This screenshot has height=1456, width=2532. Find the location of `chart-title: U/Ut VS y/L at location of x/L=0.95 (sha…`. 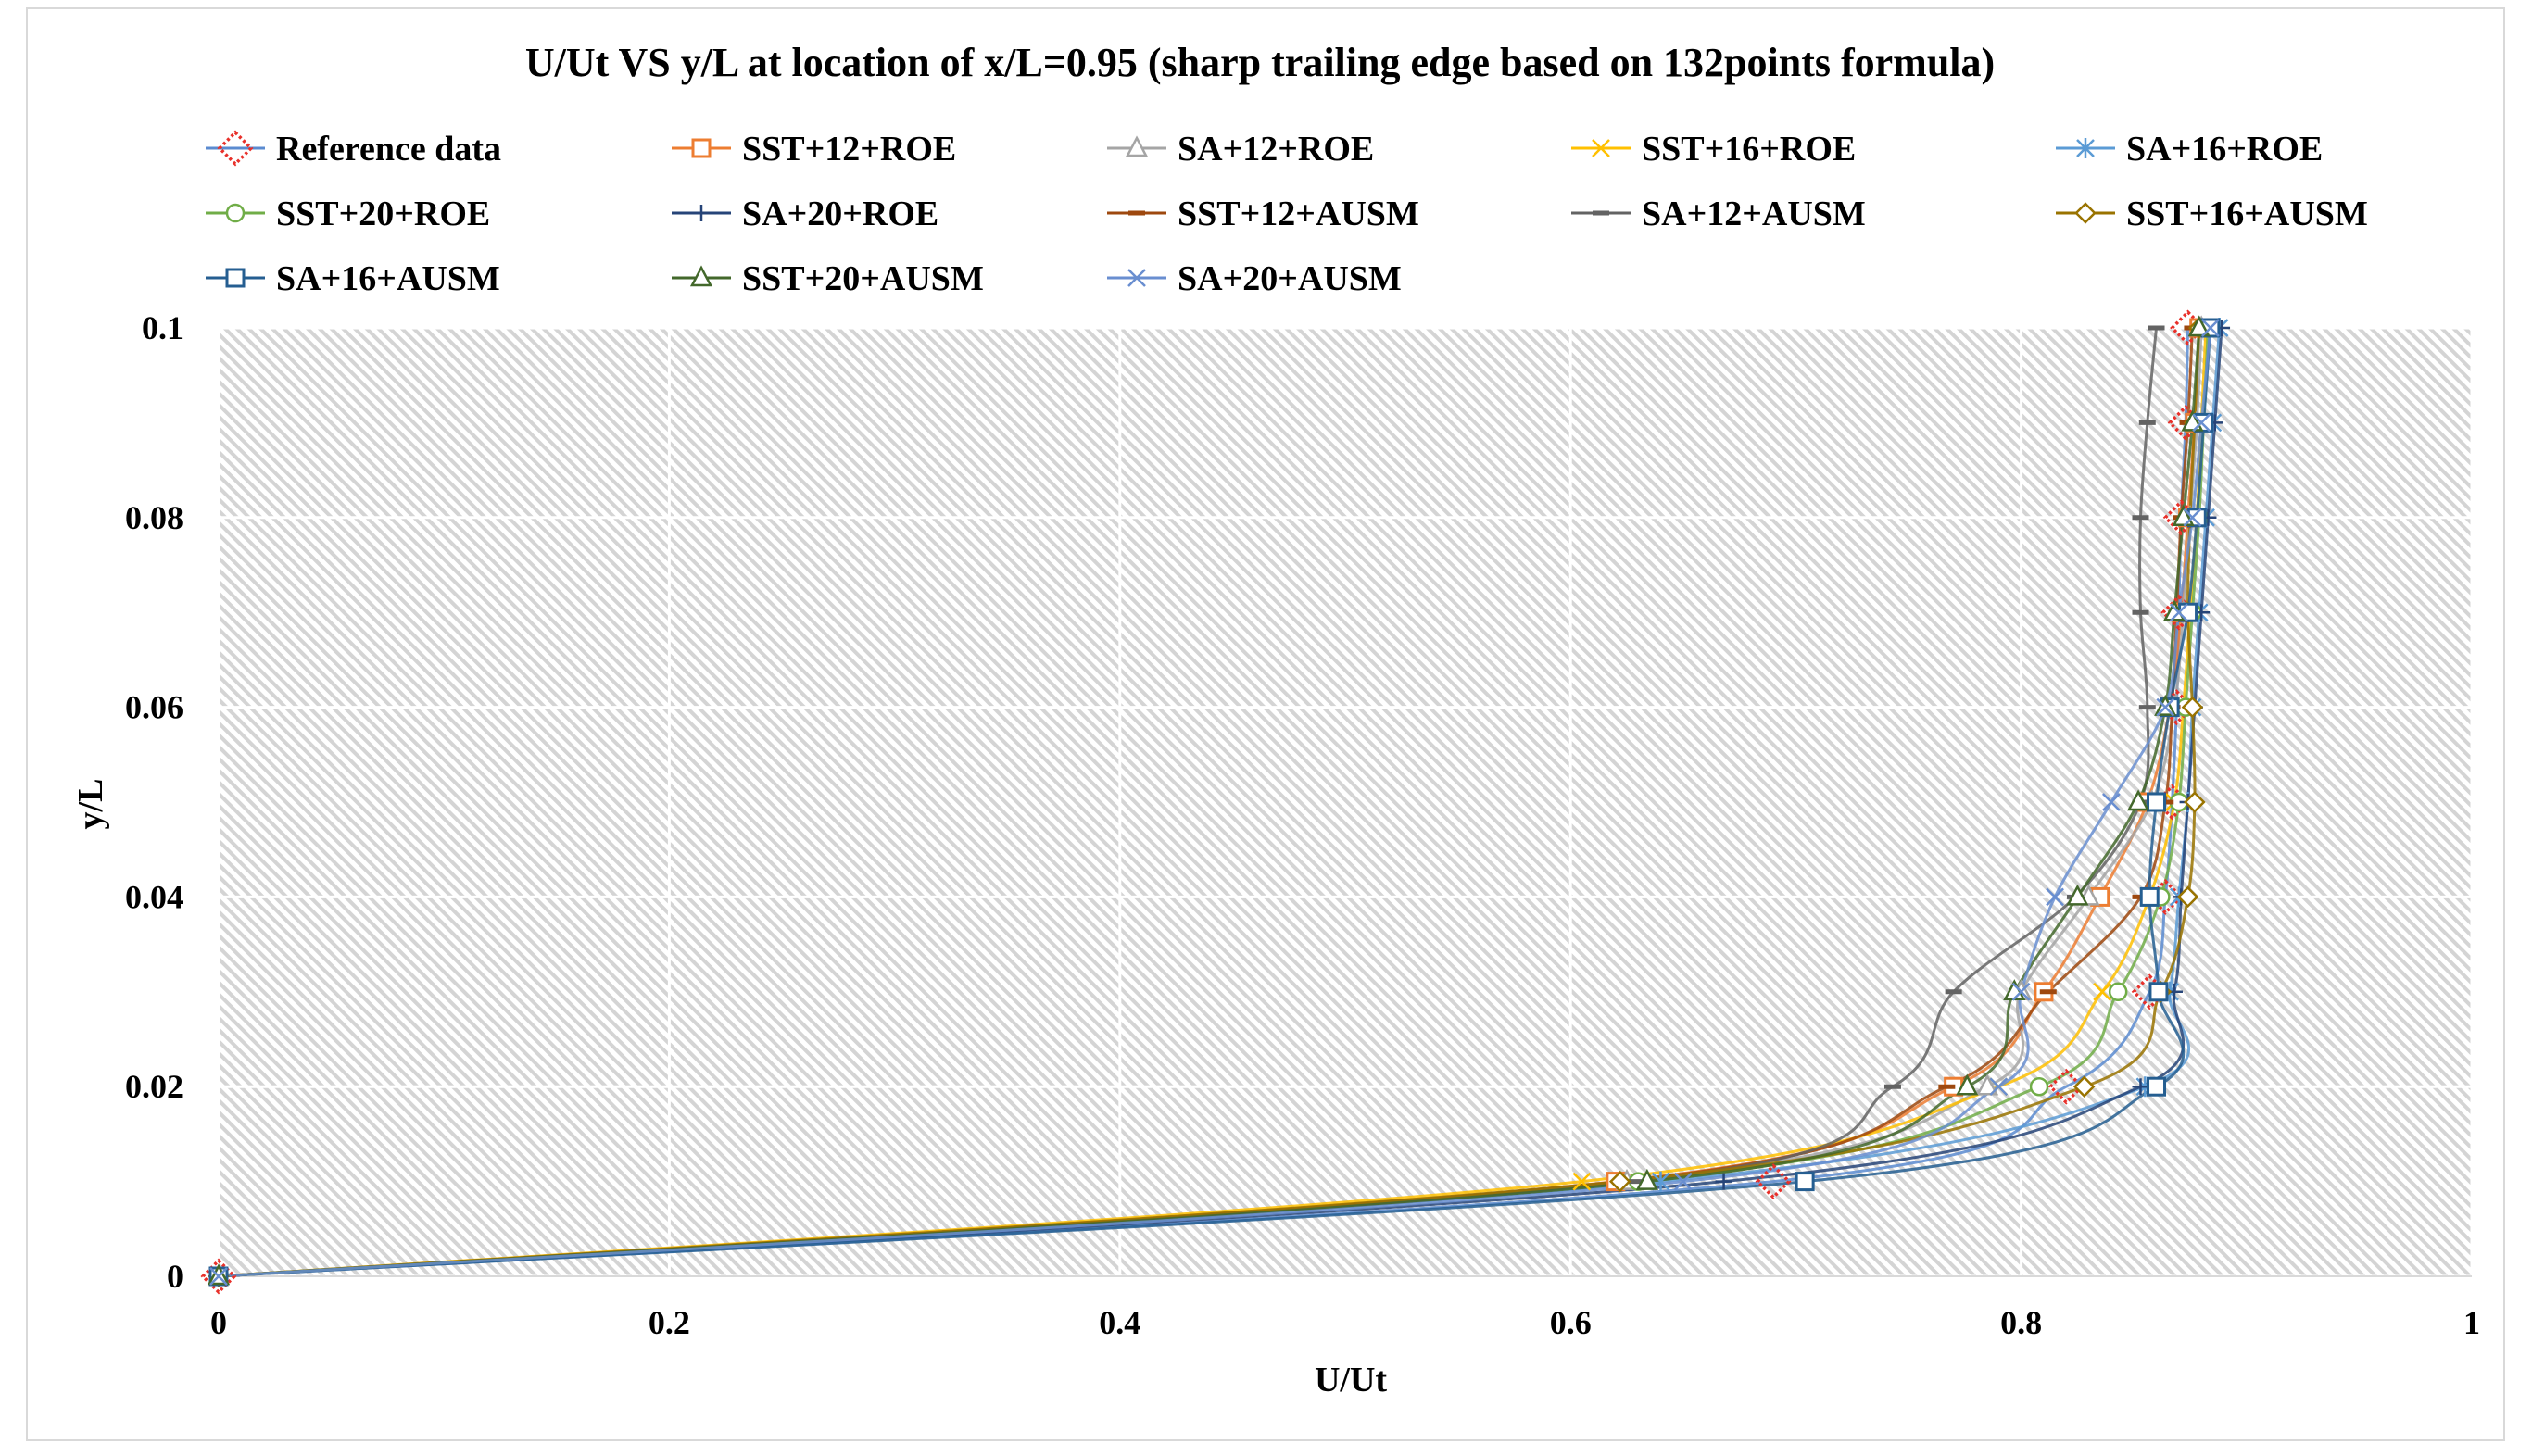

chart-title: U/Ut VS y/L at location of x/L=0.95 (sha… is located at coordinates (1260, 62).